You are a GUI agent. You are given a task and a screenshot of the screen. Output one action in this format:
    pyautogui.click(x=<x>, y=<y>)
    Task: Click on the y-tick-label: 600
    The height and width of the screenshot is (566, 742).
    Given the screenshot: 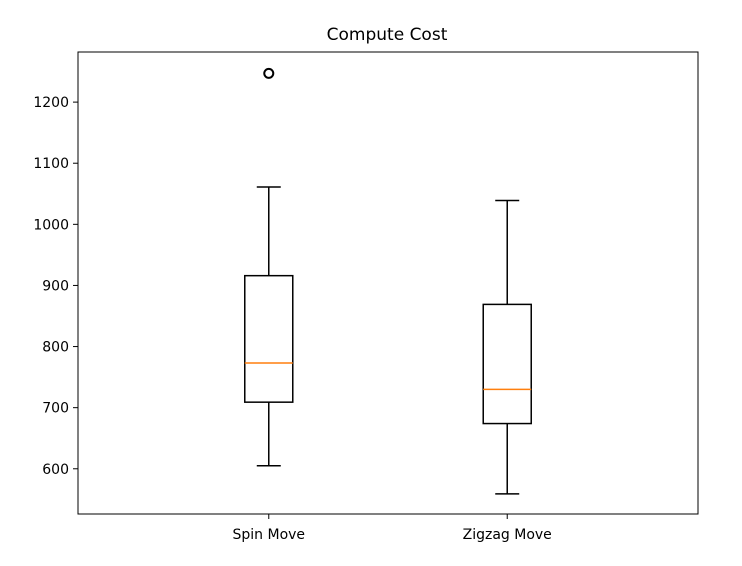 What is the action you would take?
    pyautogui.click(x=55, y=470)
    